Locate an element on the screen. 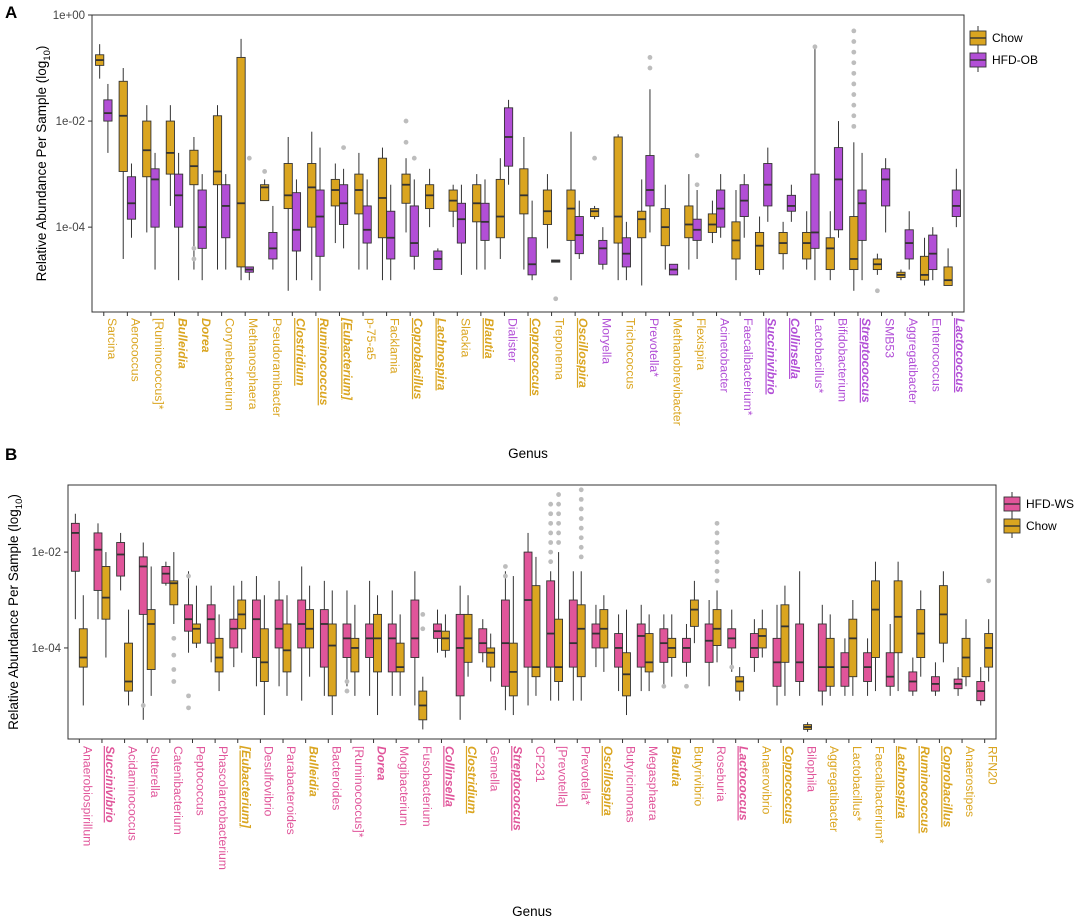  panel-b-legend-label-hfd_ws: HFD-WS is located at coordinates (1050, 504).